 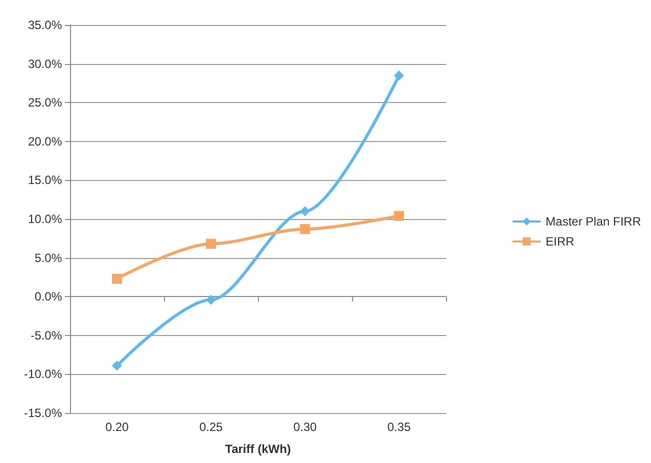 I want to click on x-axis-title: Tariff (kWh), so click(x=258, y=449).